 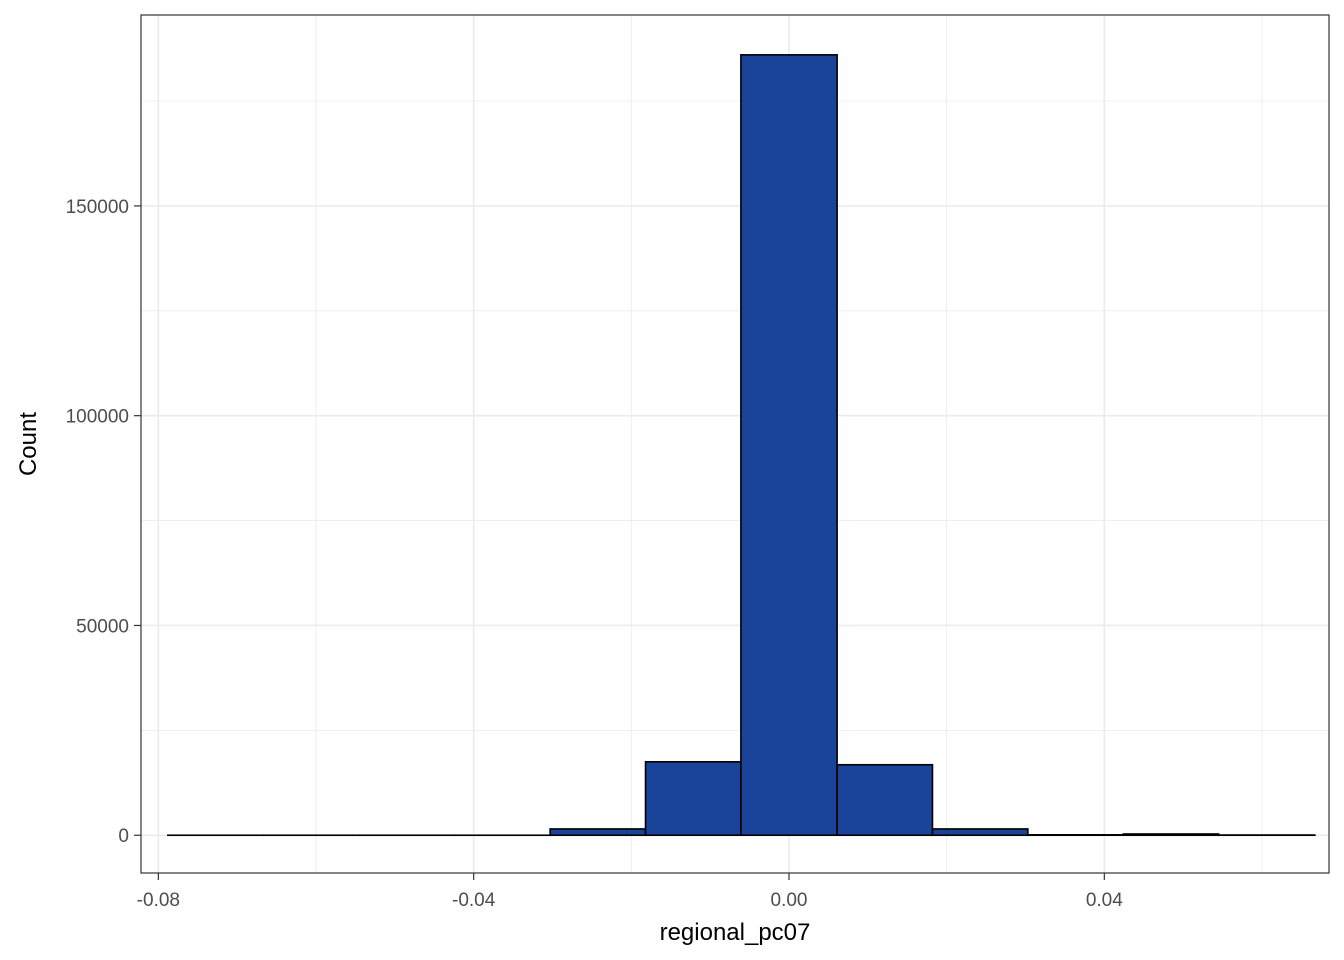 I want to click on y-tick-label: 100000, so click(x=97, y=417).